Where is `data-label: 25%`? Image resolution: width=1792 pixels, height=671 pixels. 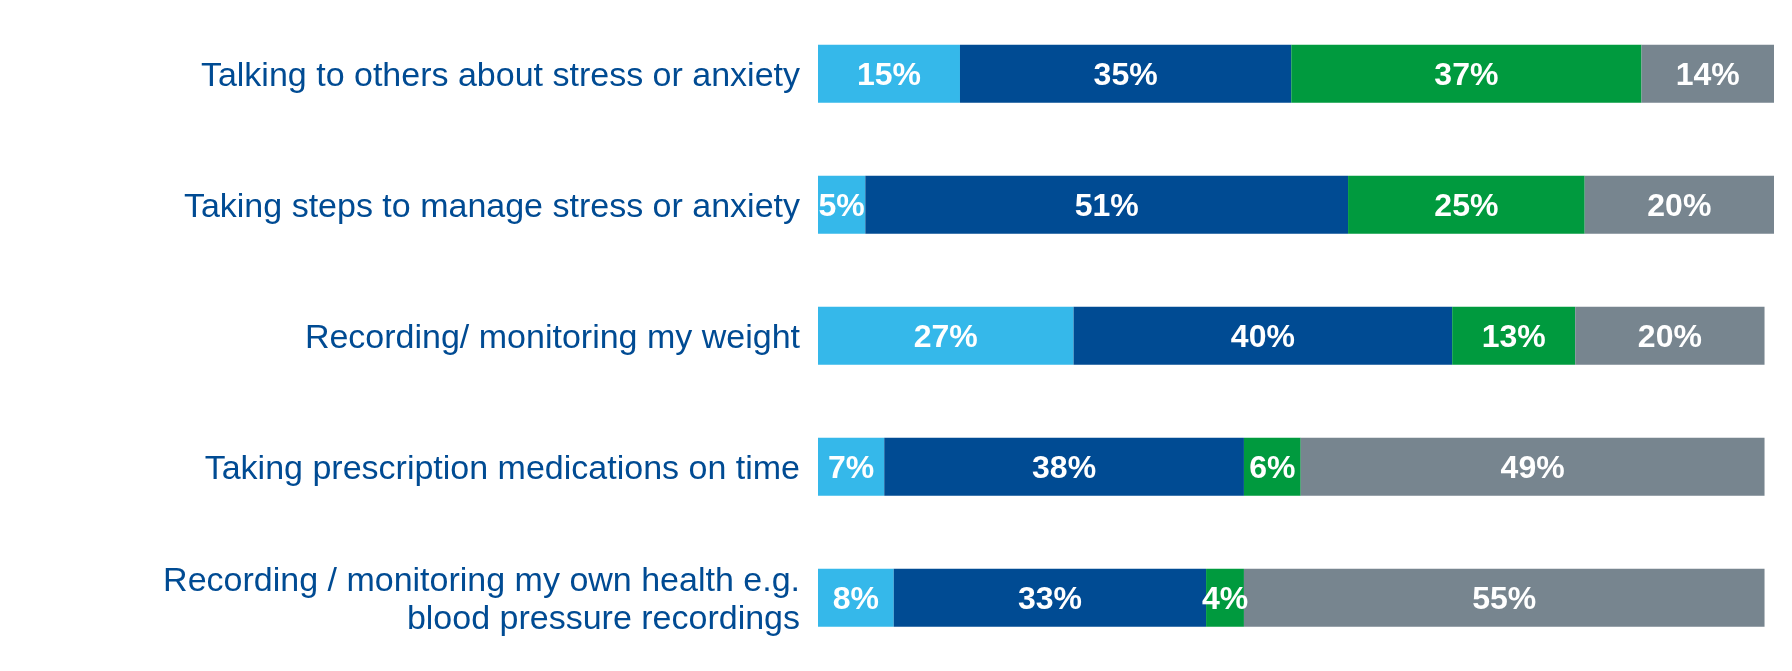
data-label: 25% is located at coordinates (1466, 204).